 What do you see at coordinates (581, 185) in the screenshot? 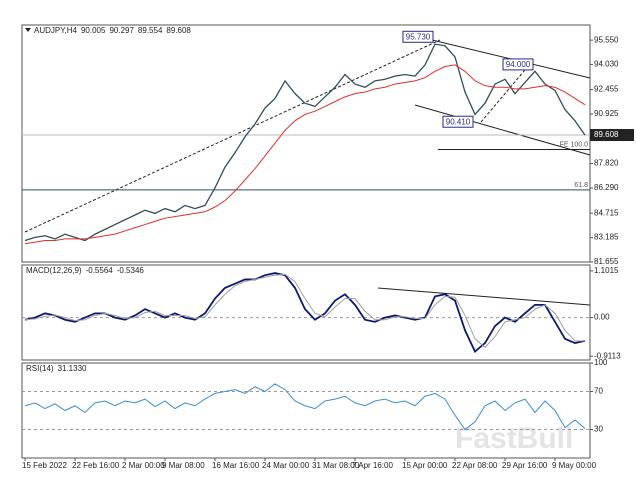
I see `level-label: 61.8` at bounding box center [581, 185].